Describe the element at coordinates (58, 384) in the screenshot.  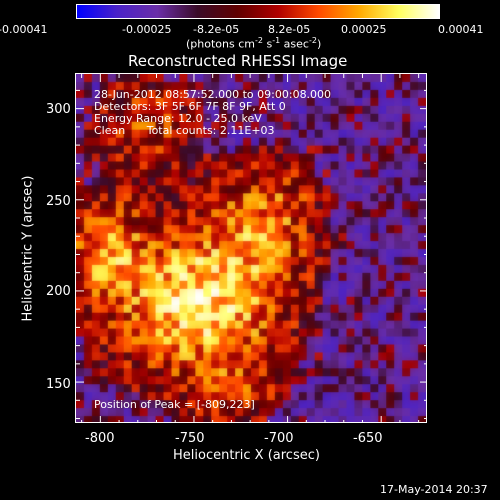
I see `y-tick-label: 150` at that location.